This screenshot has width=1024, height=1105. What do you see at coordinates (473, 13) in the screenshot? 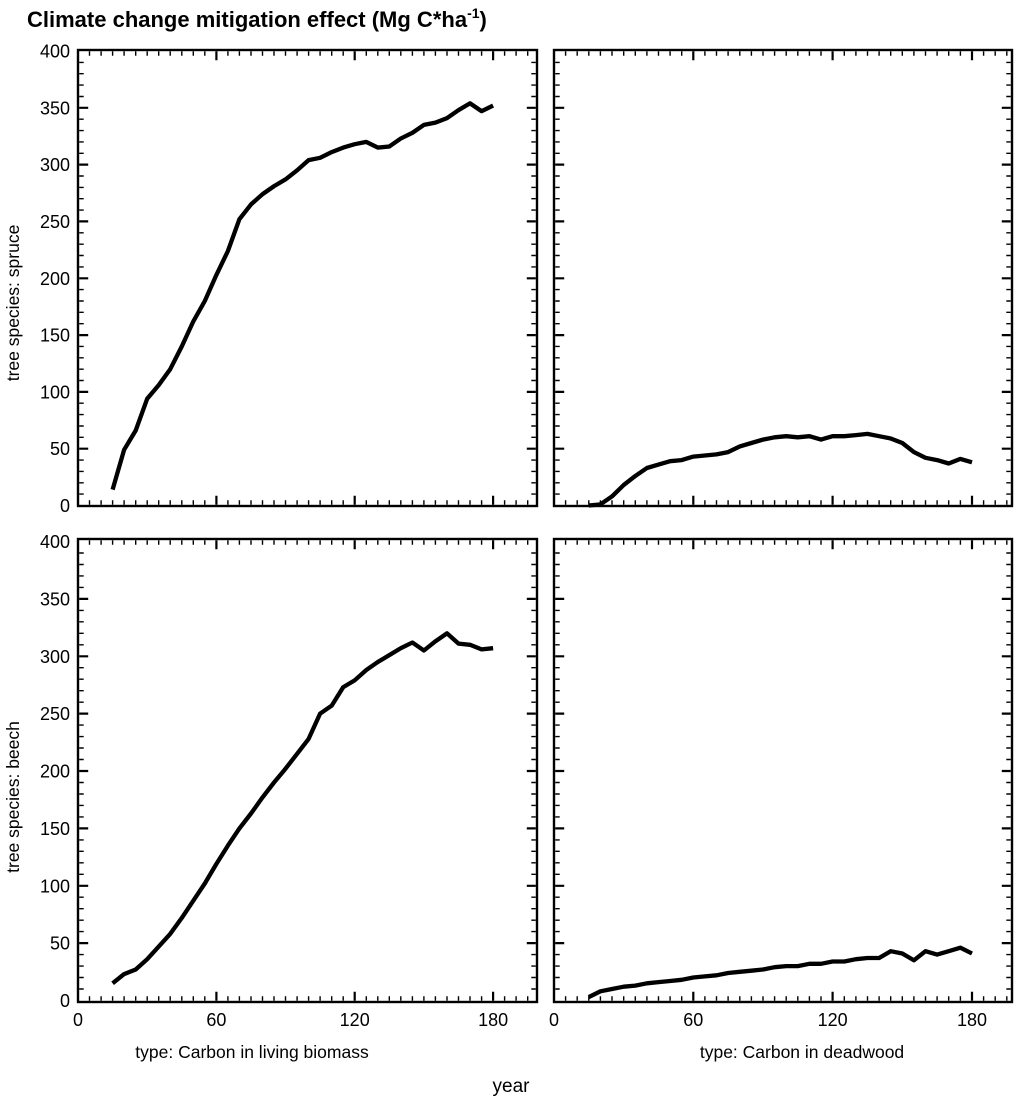
I see `chart-title-superscript: -1` at bounding box center [473, 13].